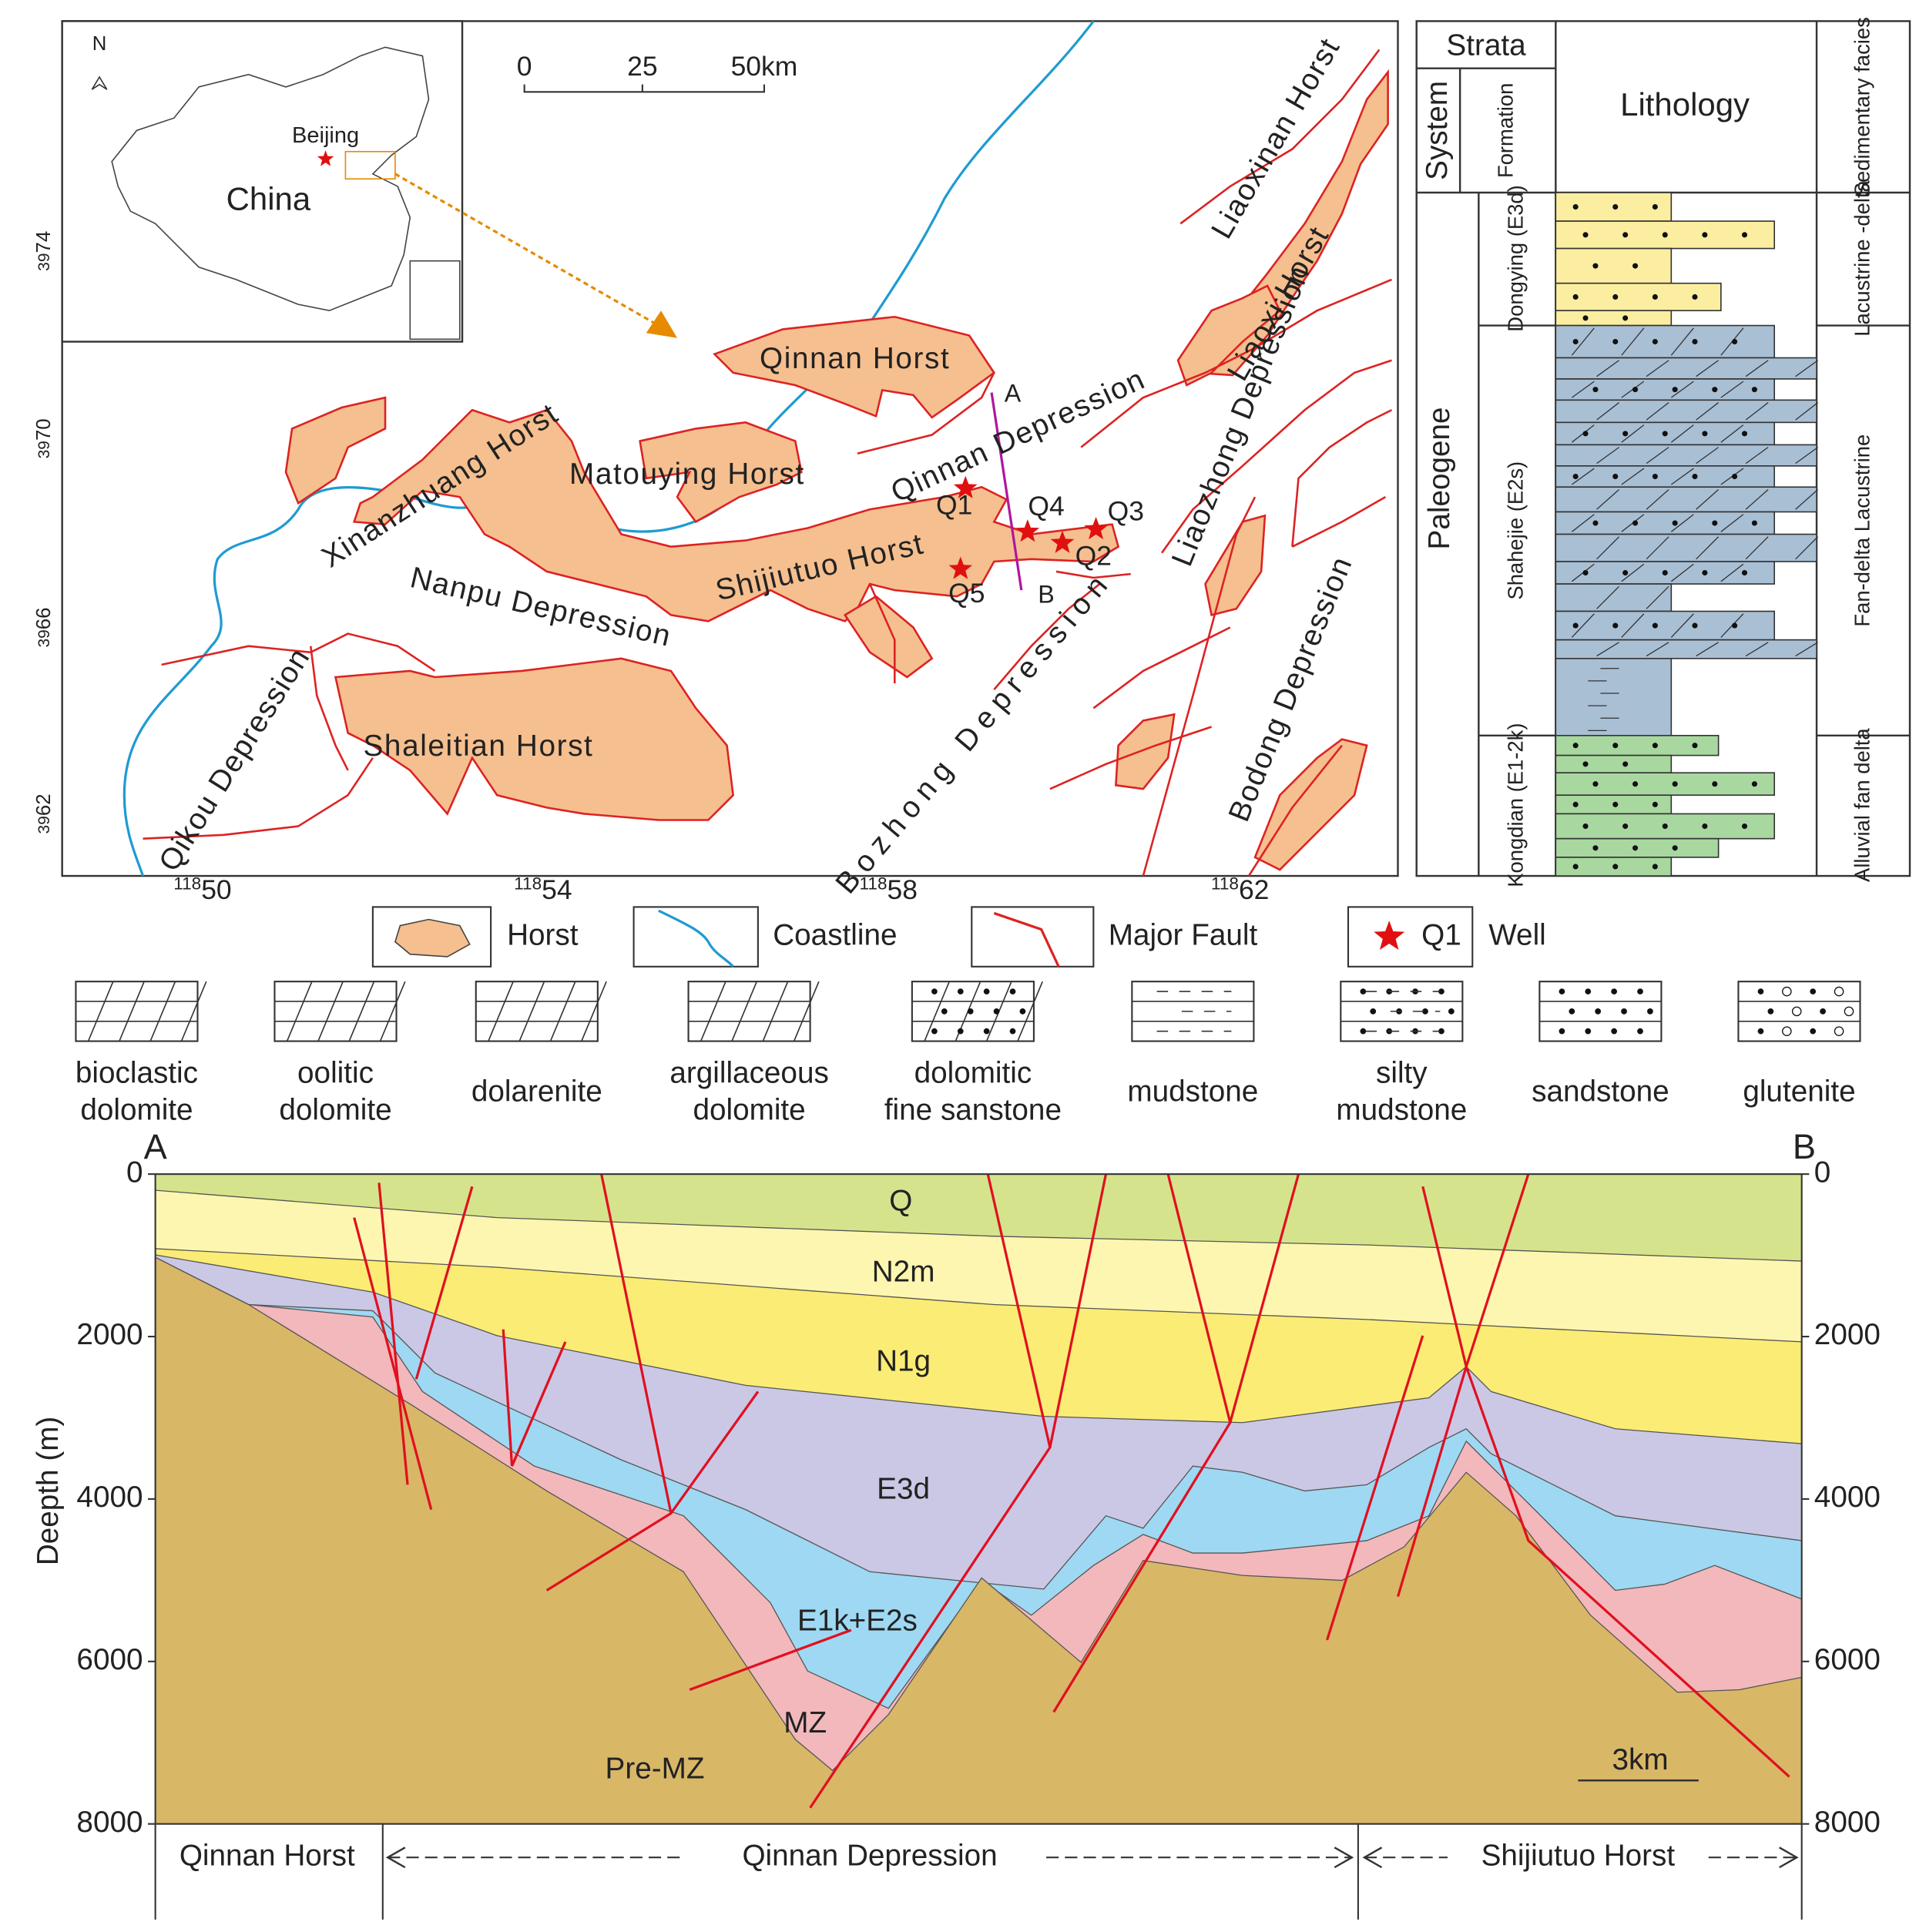 The height and width of the screenshot is (1932, 1926). What do you see at coordinates (99, 82) in the screenshot?
I see `north-arrow` at bounding box center [99, 82].